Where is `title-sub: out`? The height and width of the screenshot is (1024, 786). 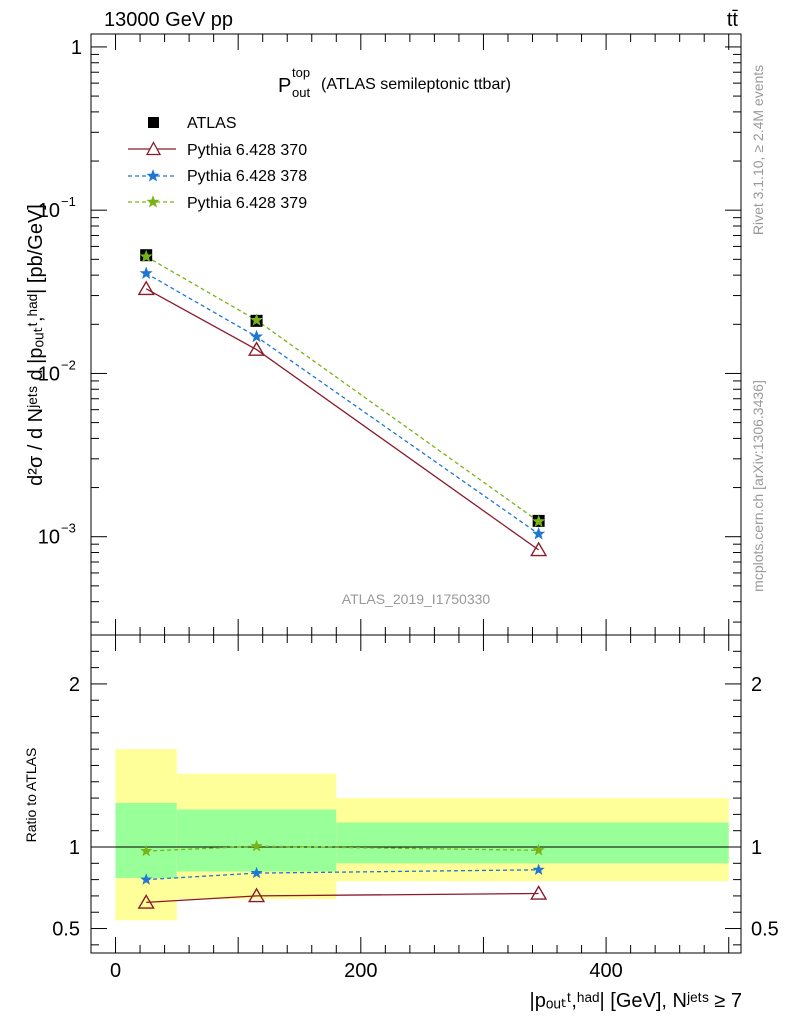
title-sub: out is located at coordinates (301, 92).